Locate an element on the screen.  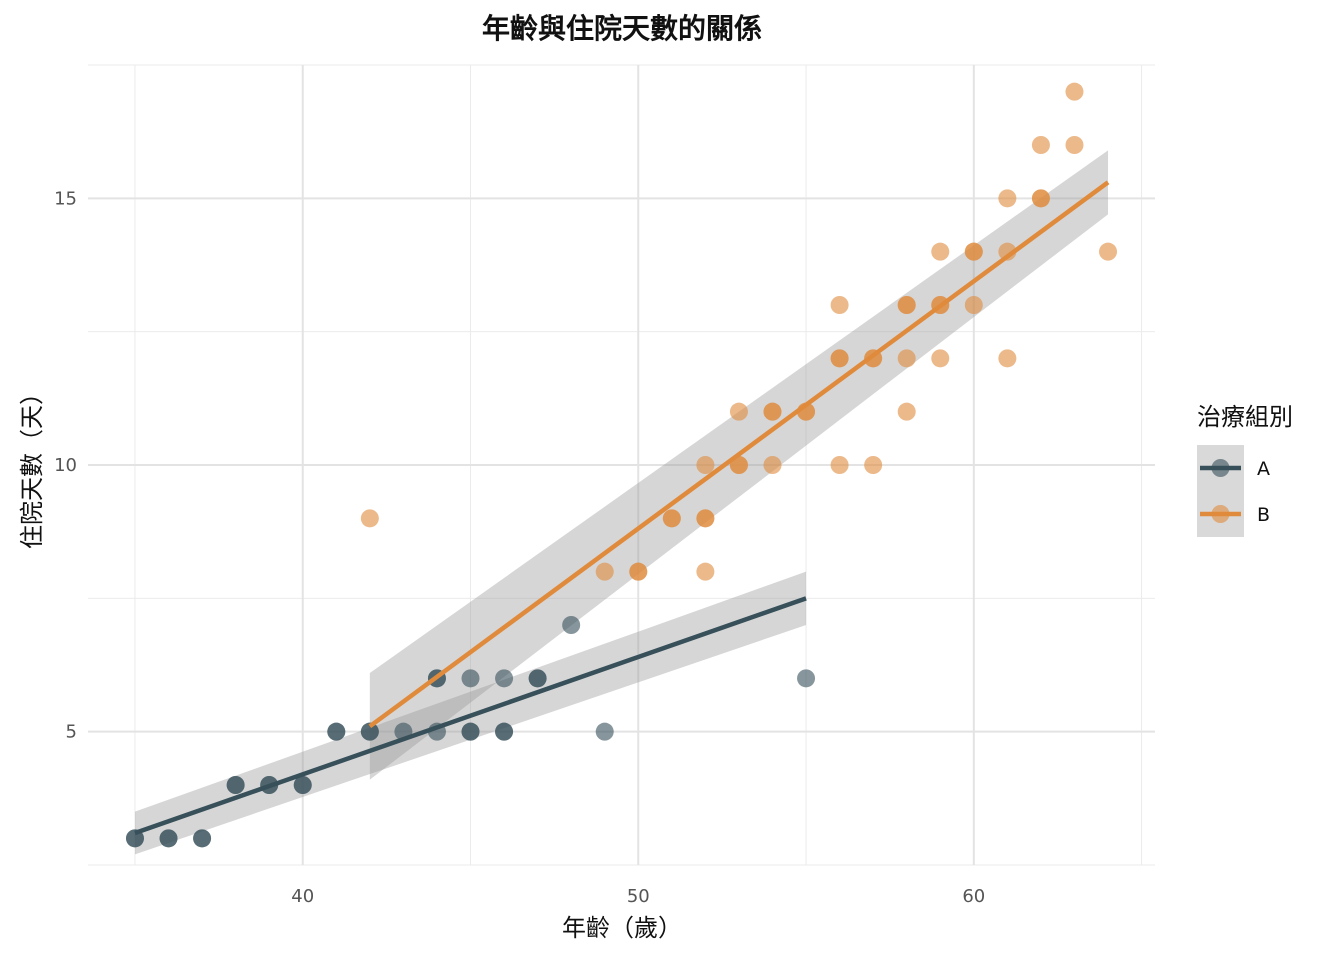
chart-title: 年齡與住院天數的關係 is located at coordinates (622, 28).